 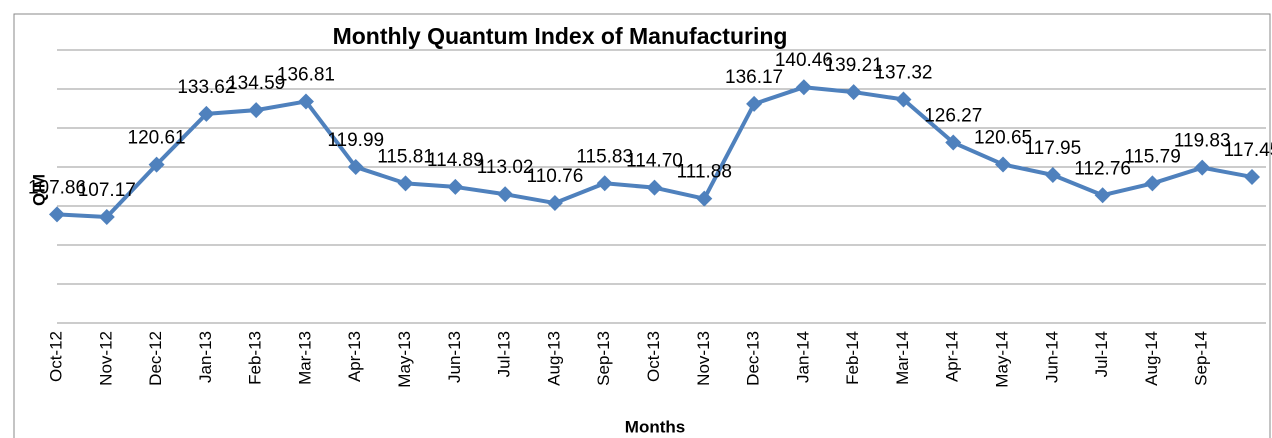 What do you see at coordinates (655, 426) in the screenshot?
I see `x-axis-label: Months` at bounding box center [655, 426].